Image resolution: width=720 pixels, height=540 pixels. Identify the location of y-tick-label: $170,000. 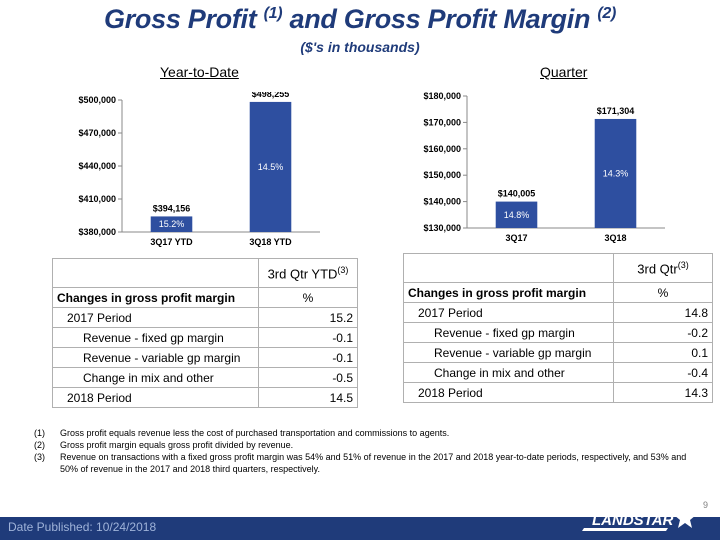
(442, 122).